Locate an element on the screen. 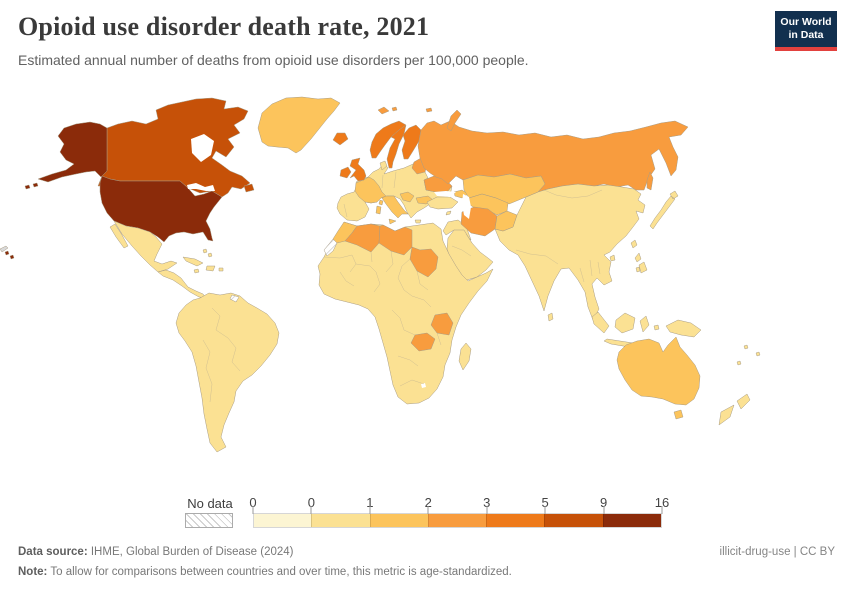 This screenshot has width=850, height=600. great-lakes is located at coordinates (201, 187).